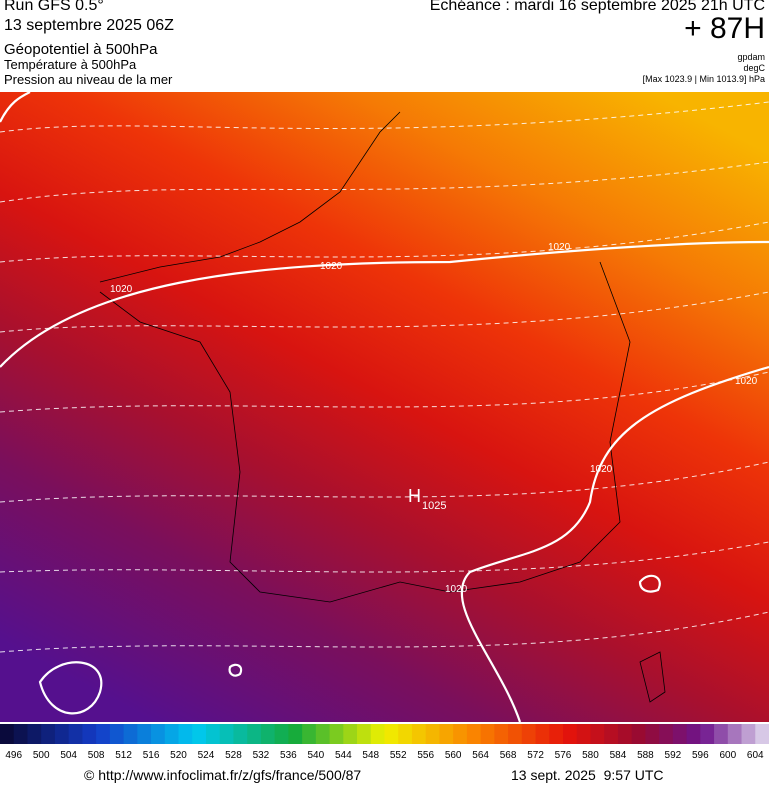 The width and height of the screenshot is (769, 786). I want to click on high-marker: H, so click(414, 496).